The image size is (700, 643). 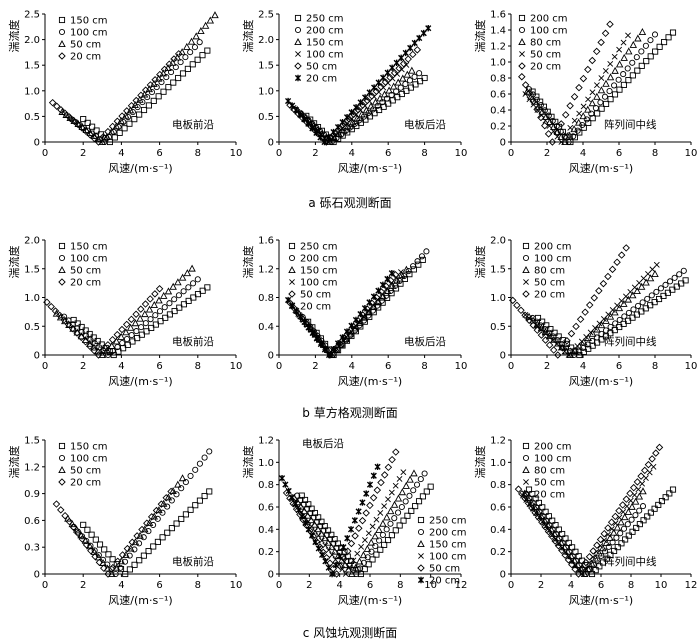 I want to click on panel-title: 阵列间中线, so click(x=630, y=561).